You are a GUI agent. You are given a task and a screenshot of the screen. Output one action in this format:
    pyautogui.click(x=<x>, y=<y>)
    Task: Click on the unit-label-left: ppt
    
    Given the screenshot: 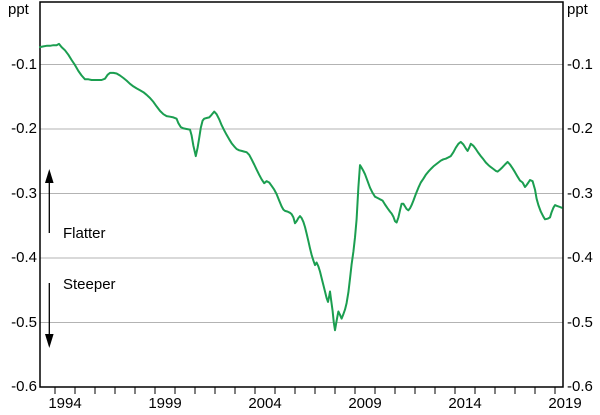 What is the action you would take?
    pyautogui.click(x=18, y=9)
    